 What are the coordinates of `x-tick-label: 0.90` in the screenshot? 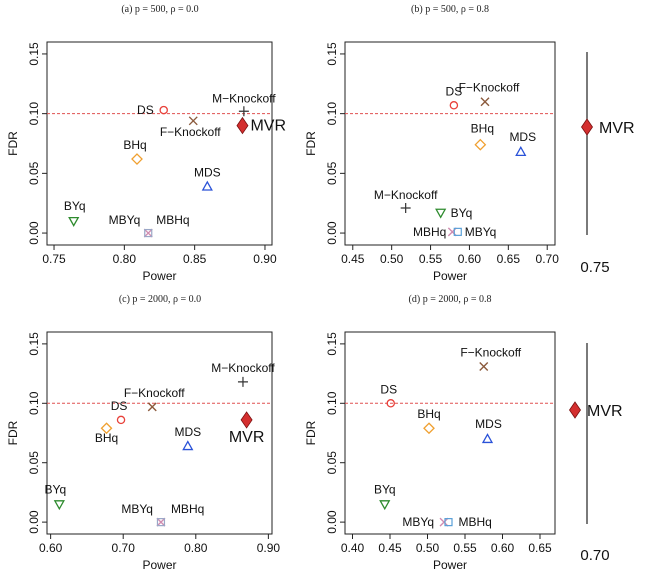 It's located at (269, 548).